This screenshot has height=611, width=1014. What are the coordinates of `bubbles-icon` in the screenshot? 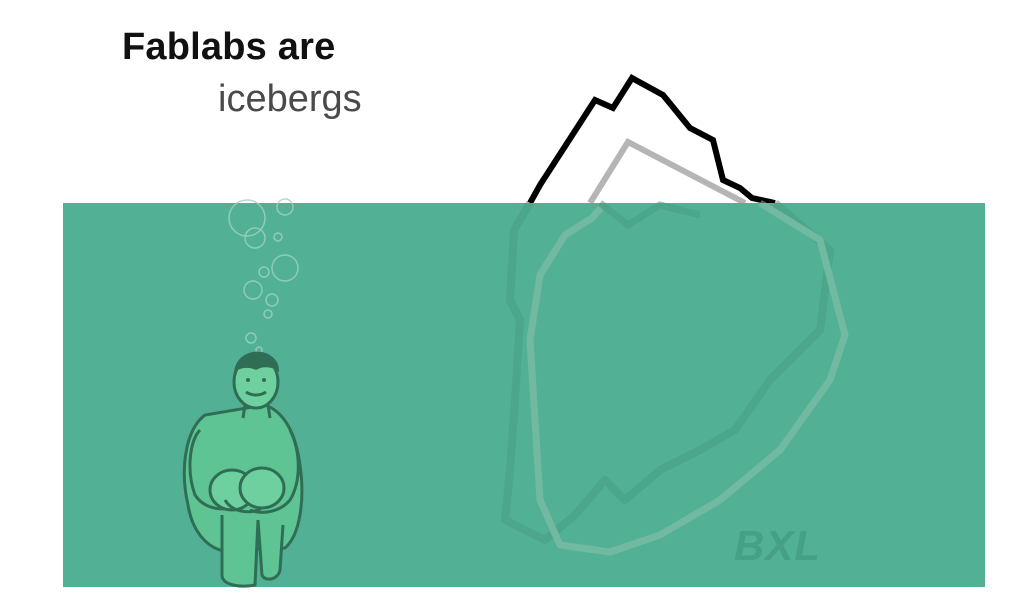 It's located at (263, 276).